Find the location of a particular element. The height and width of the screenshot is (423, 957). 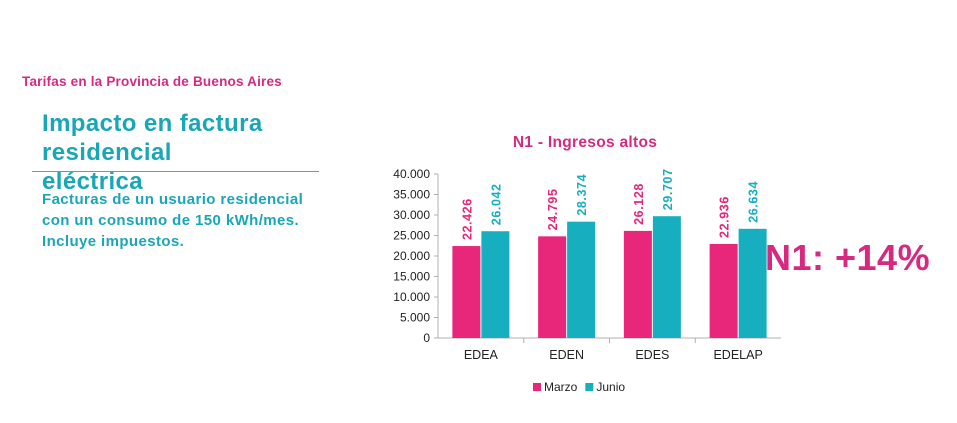

x-tick-label-edelap: EDELAP is located at coordinates (737, 355).